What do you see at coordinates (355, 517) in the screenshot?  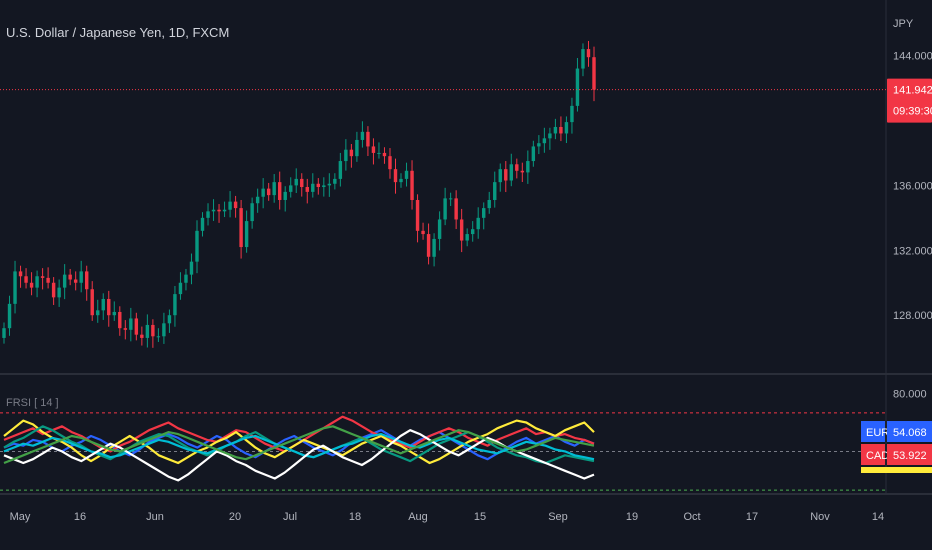 I see `time-tick-label: 18` at bounding box center [355, 517].